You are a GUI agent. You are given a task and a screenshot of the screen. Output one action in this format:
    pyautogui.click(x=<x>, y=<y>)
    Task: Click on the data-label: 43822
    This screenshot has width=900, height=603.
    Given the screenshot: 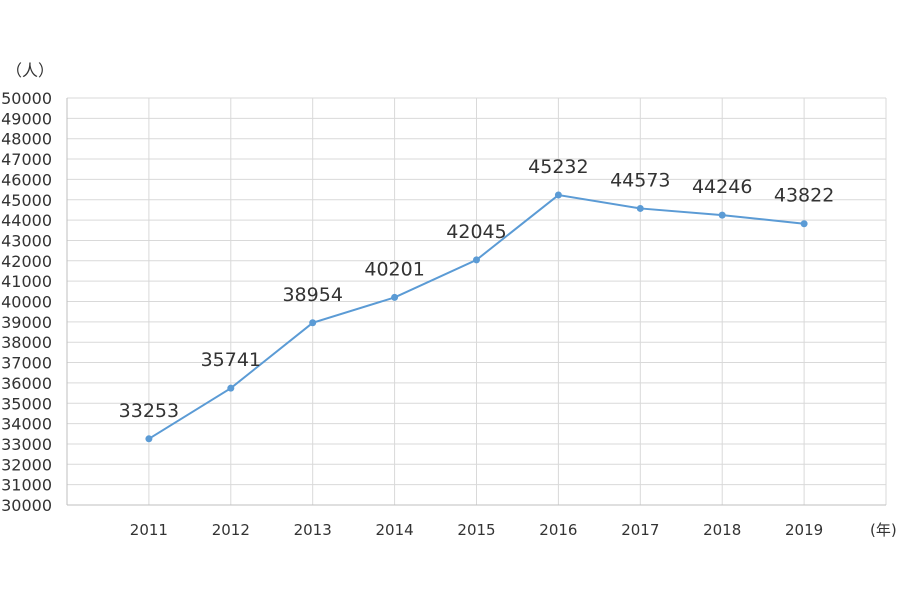 What is the action you would take?
    pyautogui.click(x=804, y=196)
    